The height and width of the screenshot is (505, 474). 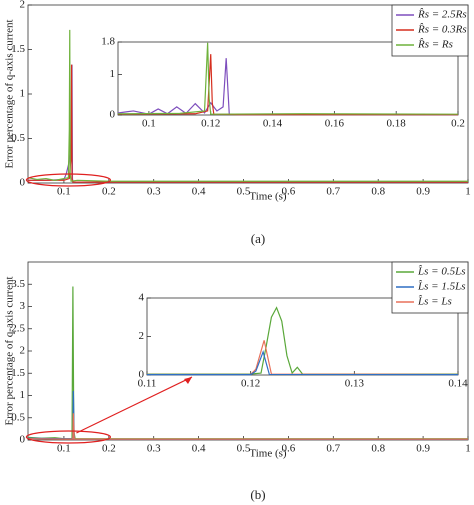 What do you see at coordinates (257, 494) in the screenshot?
I see `caption: (b)` at bounding box center [257, 494].